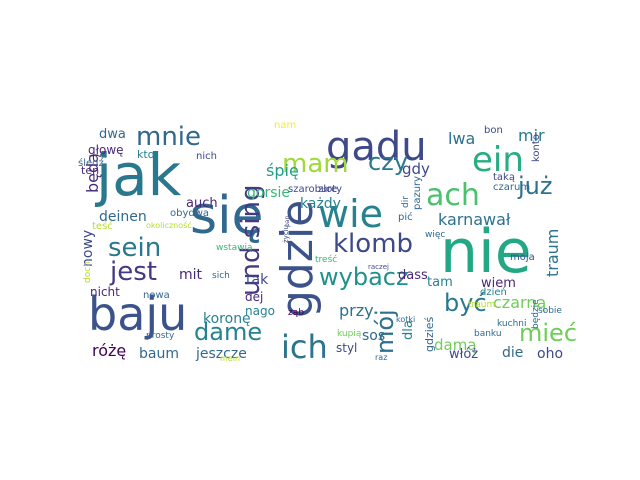  I want to click on word-sobie: sobie, so click(550, 311).